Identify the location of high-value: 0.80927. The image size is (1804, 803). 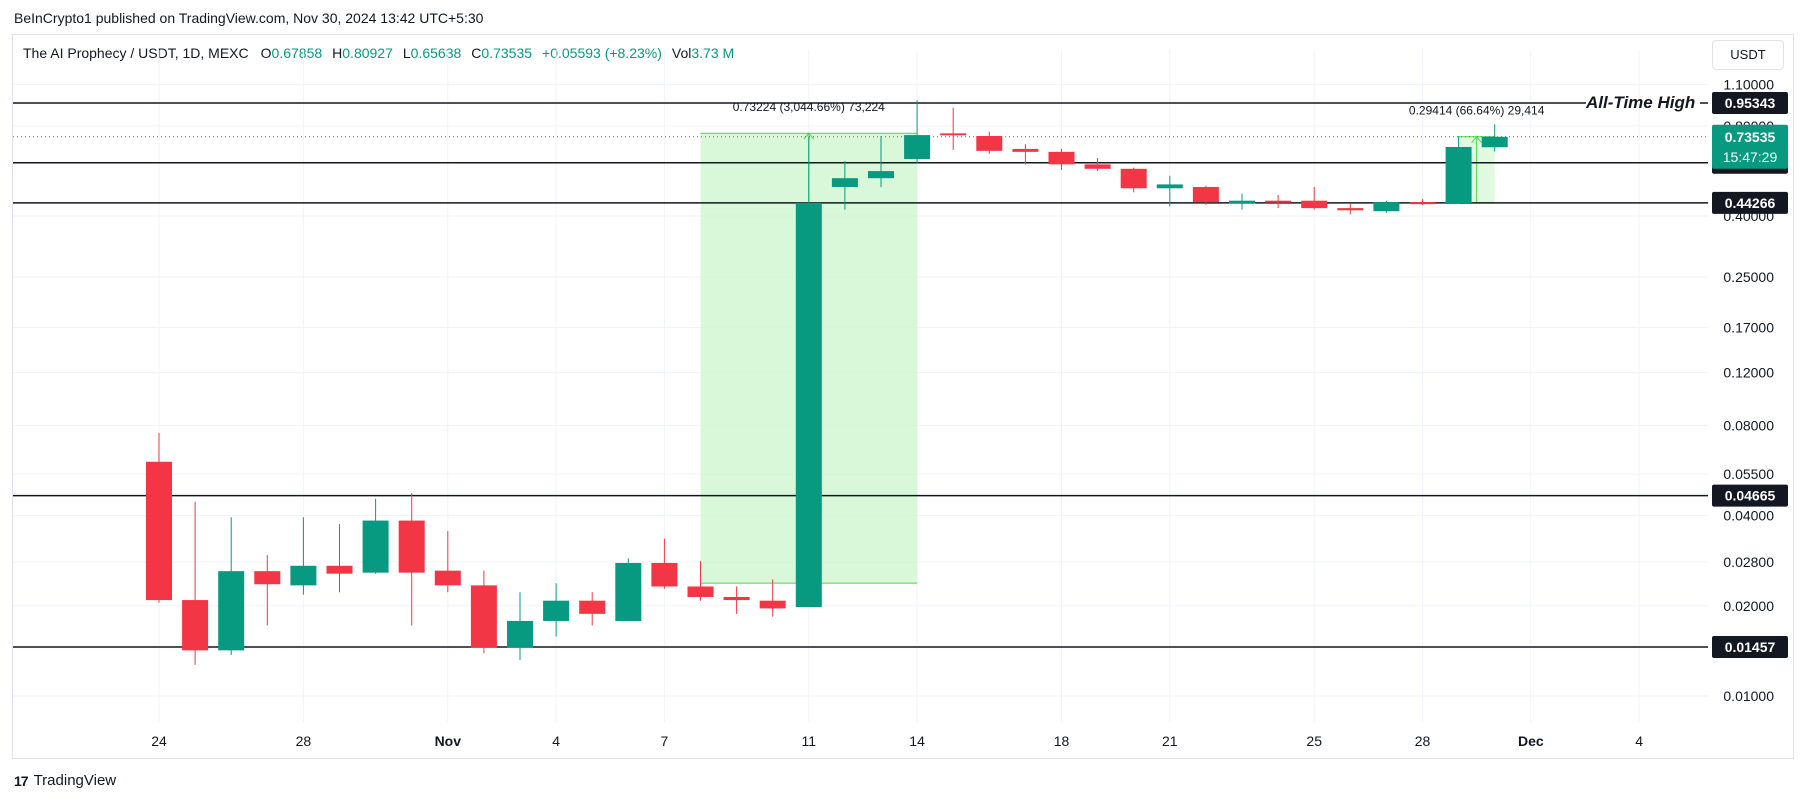
(367, 53).